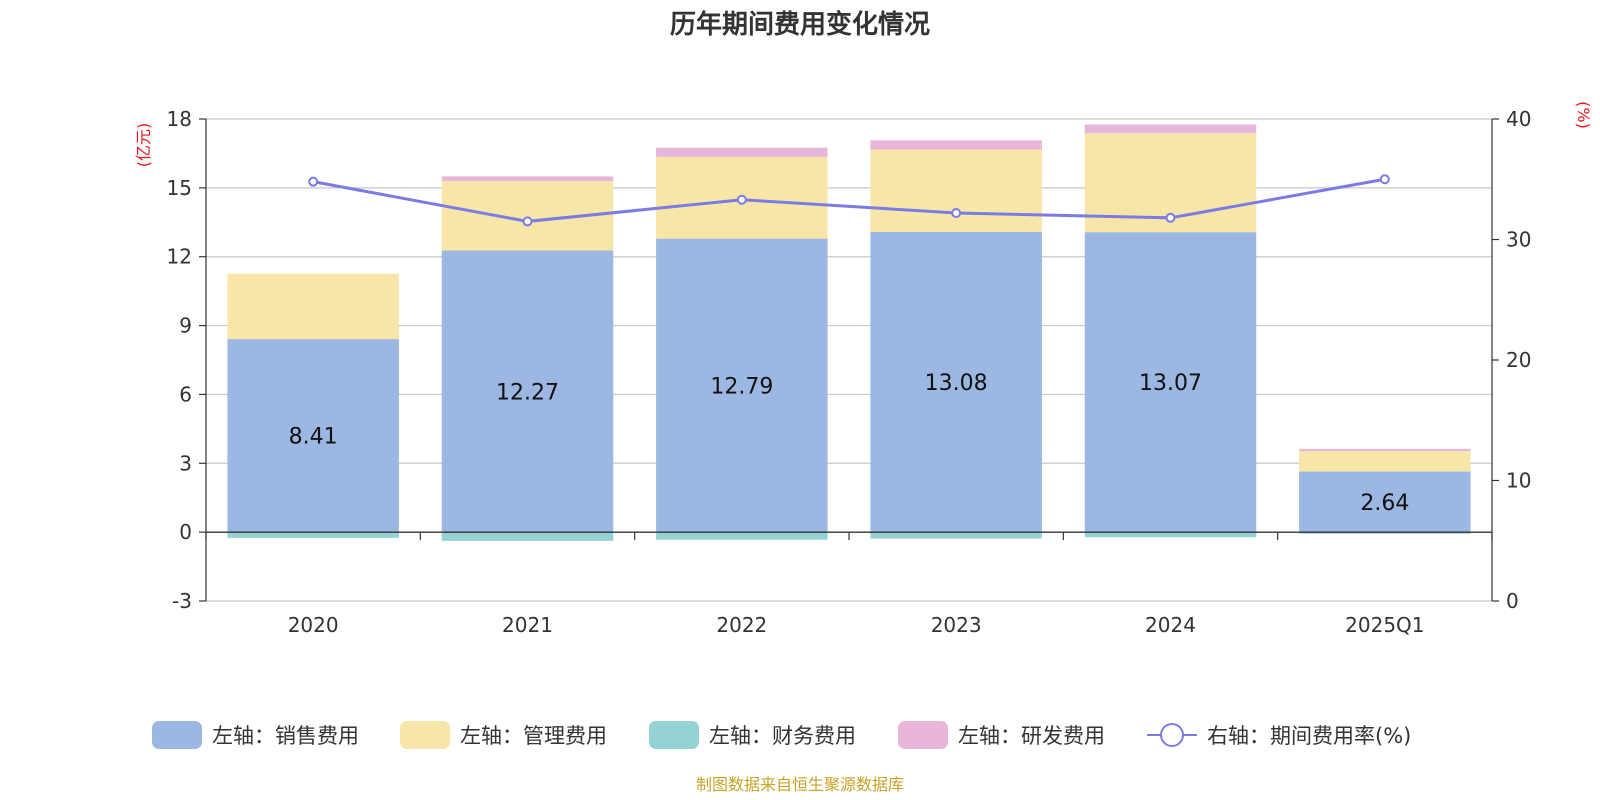 The height and width of the screenshot is (800, 1600). I want to click on chart-title: 历年期间费用变化情况, so click(800, 24).